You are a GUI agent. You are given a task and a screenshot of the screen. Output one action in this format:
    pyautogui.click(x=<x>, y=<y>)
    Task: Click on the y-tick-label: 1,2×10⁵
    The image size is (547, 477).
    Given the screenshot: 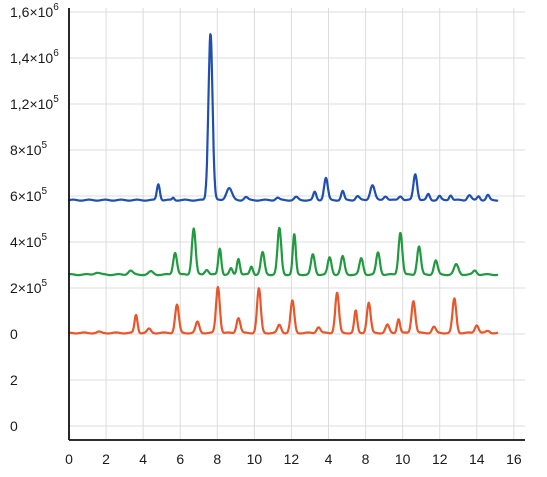 What is the action you would take?
    pyautogui.click(x=34, y=103)
    